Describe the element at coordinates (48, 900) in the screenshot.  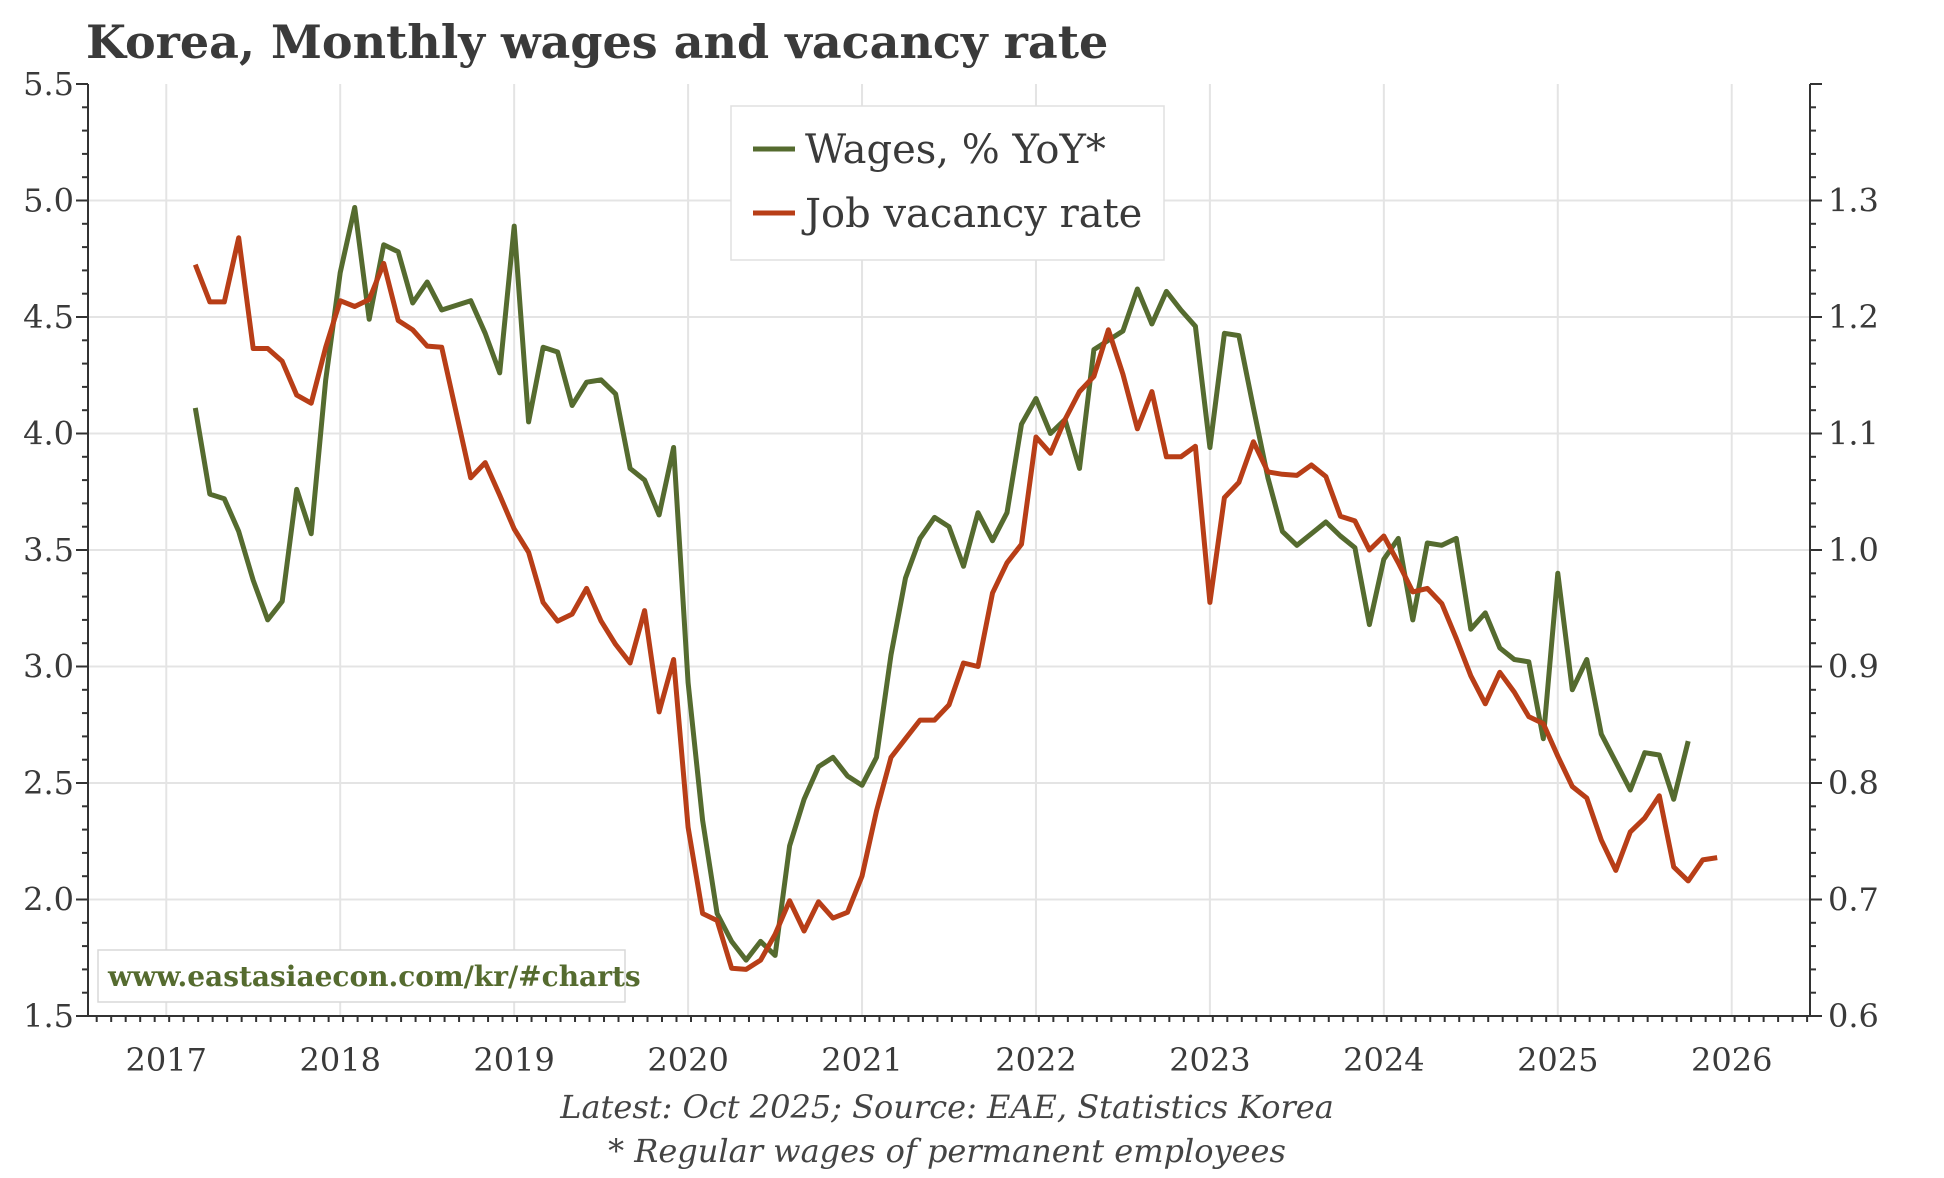
I see `y-left-tick-label: 2.0` at that location.